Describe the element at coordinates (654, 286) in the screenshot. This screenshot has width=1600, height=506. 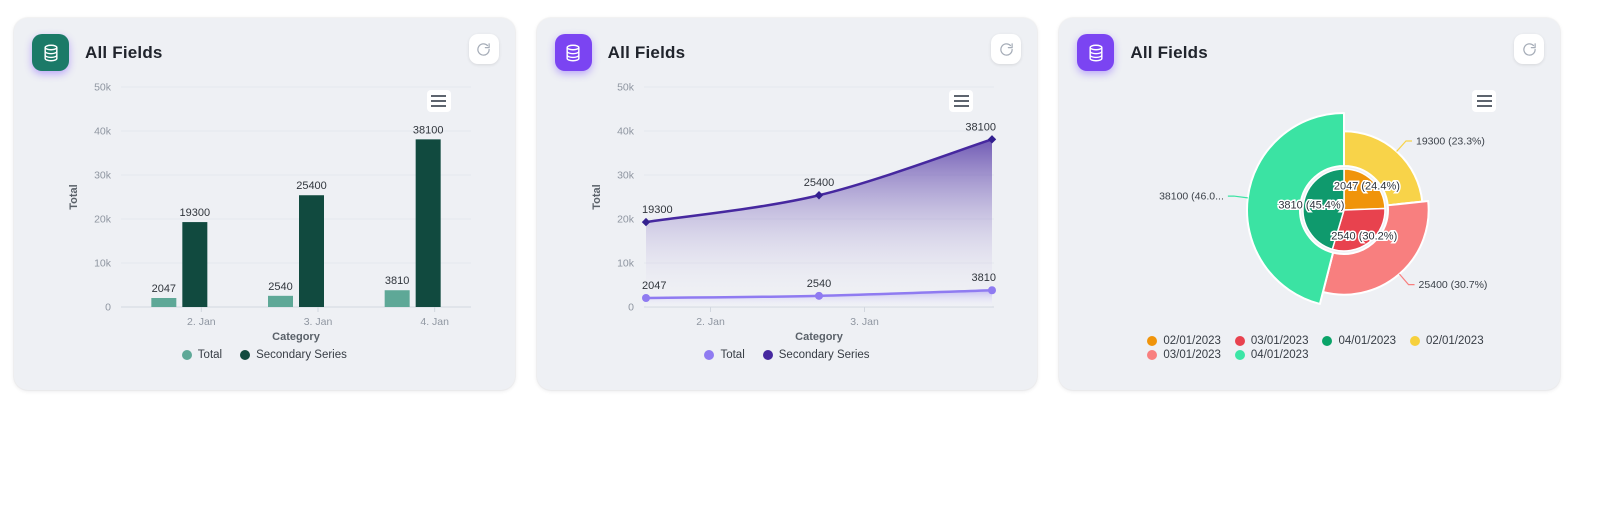
I see `point-value-label: 2047` at that location.